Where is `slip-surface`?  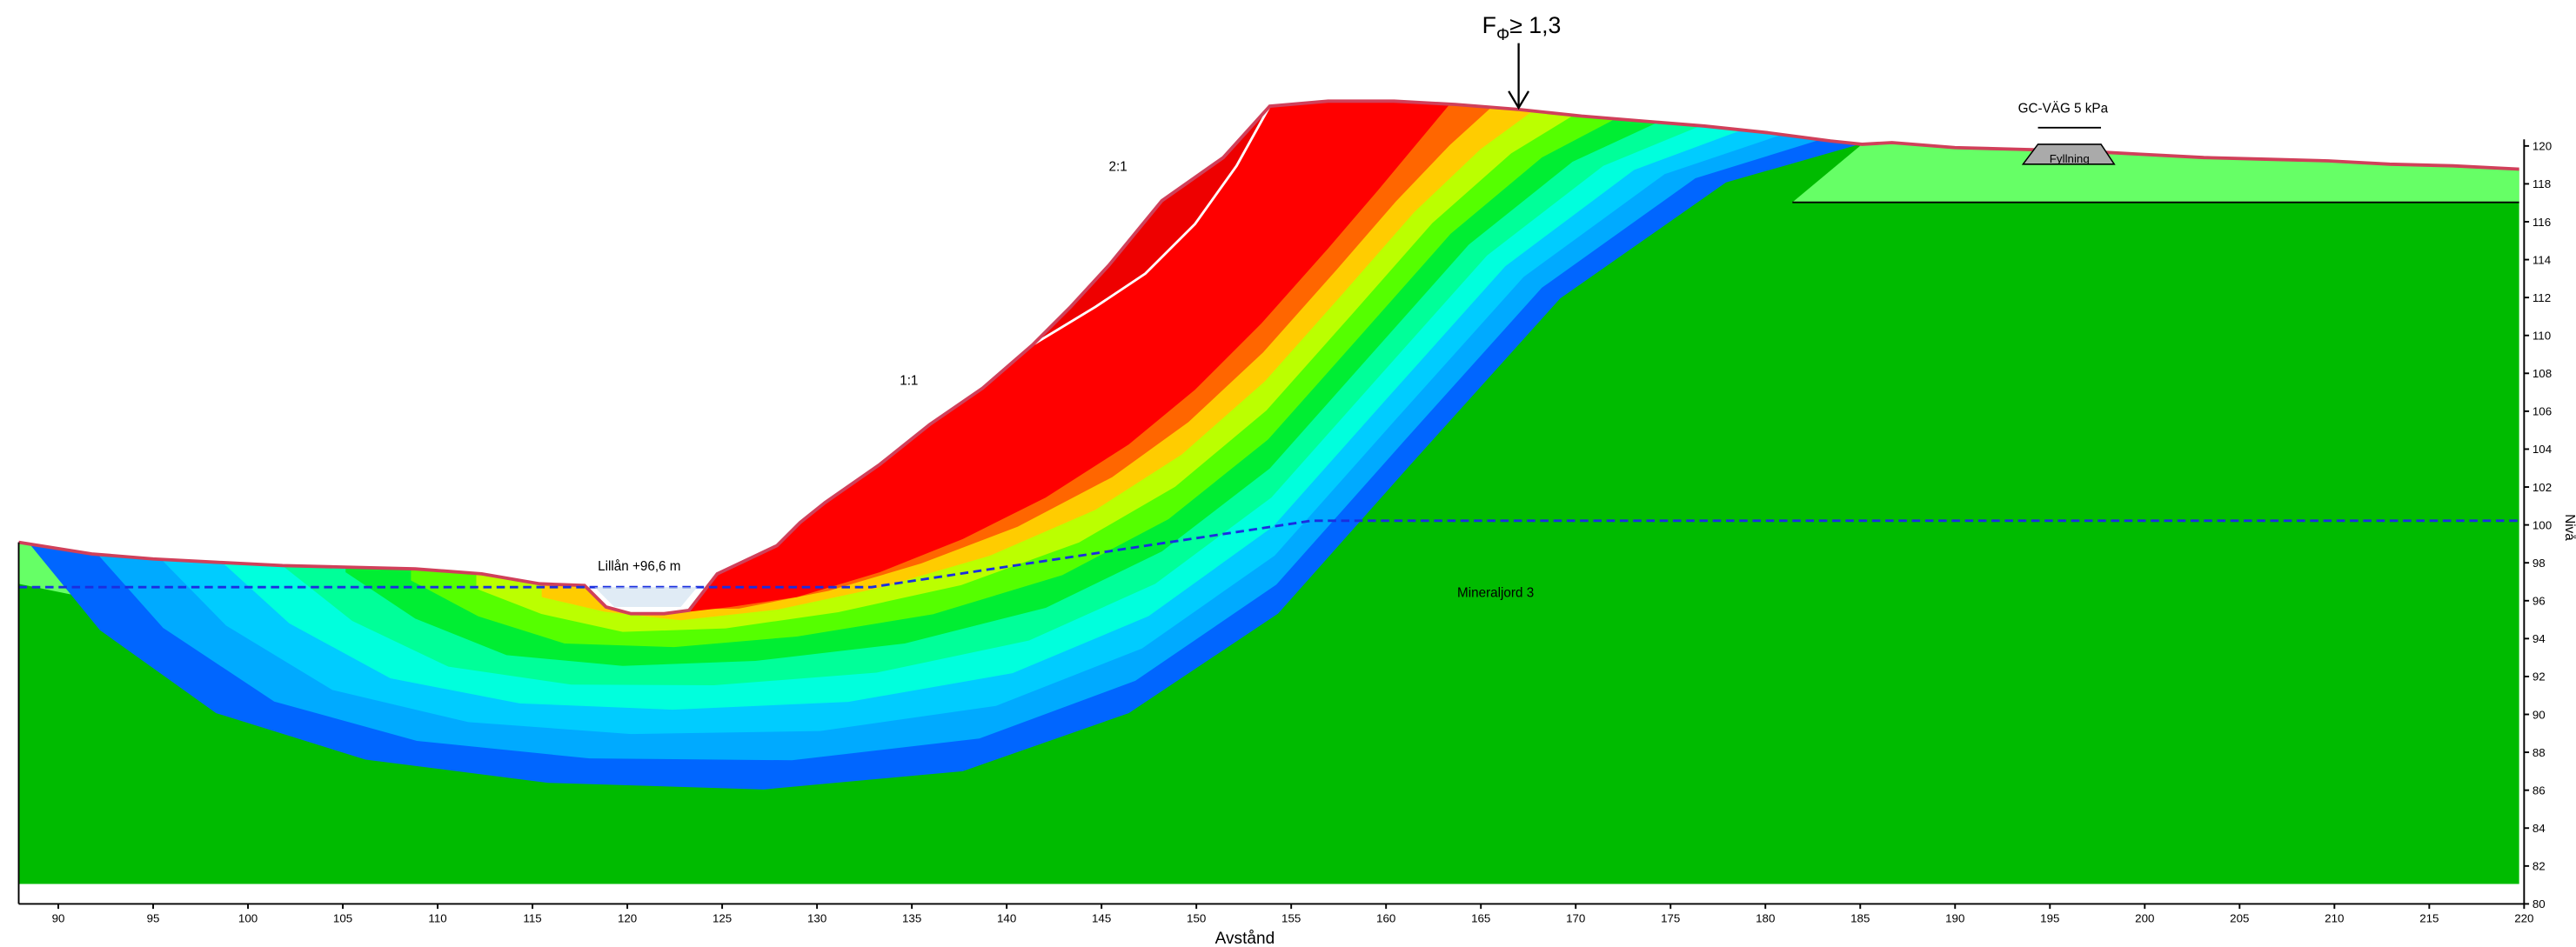 slip-surface is located at coordinates (1151, 225).